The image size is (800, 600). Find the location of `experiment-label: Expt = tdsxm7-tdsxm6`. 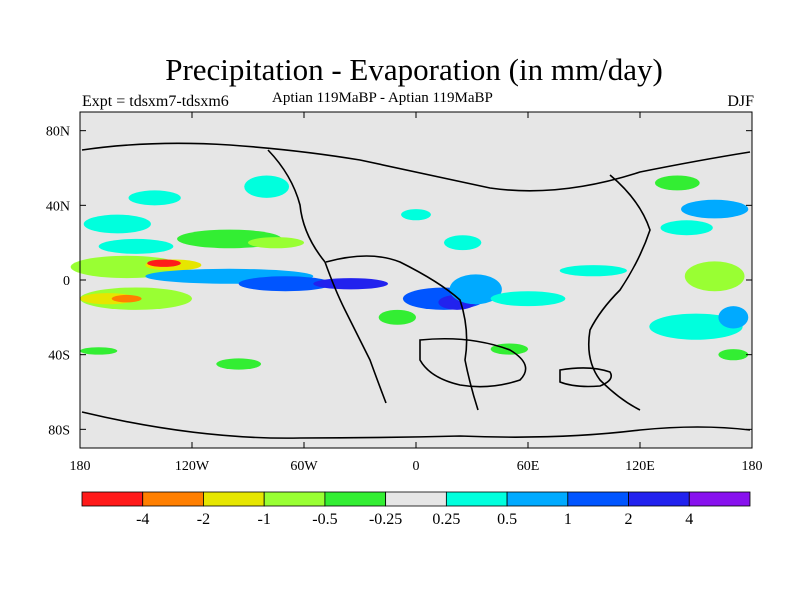

experiment-label: Expt = tdsxm7-tdsxm6 is located at coordinates (155, 101).